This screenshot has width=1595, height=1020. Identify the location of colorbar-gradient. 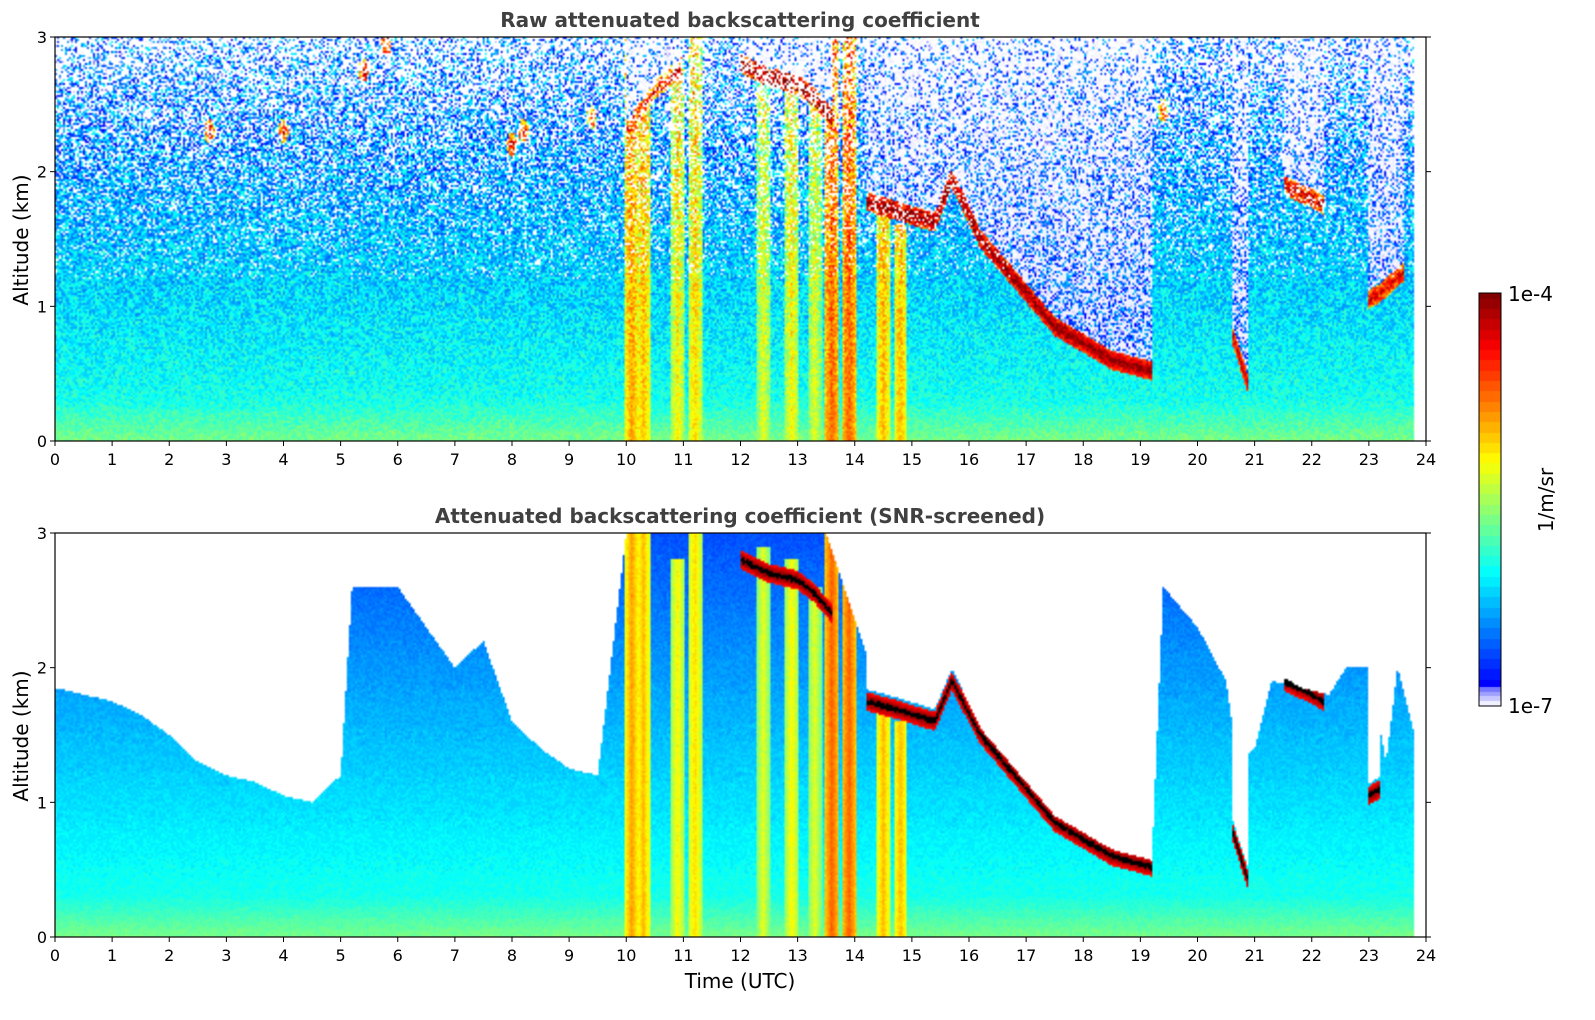
(1490, 499).